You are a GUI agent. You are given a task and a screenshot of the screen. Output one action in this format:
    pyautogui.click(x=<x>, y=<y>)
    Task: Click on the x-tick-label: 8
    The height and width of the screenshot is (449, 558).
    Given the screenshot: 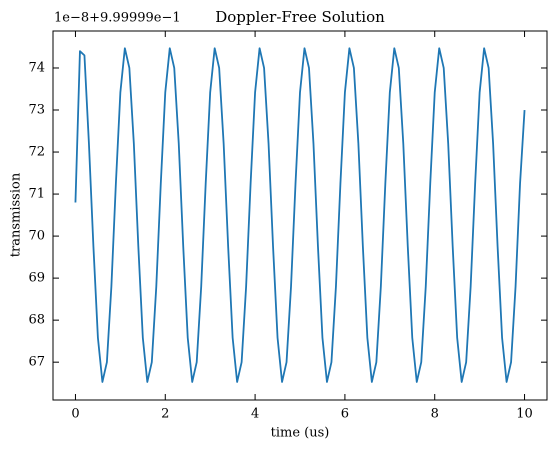 What is the action you would take?
    pyautogui.click(x=435, y=414)
    